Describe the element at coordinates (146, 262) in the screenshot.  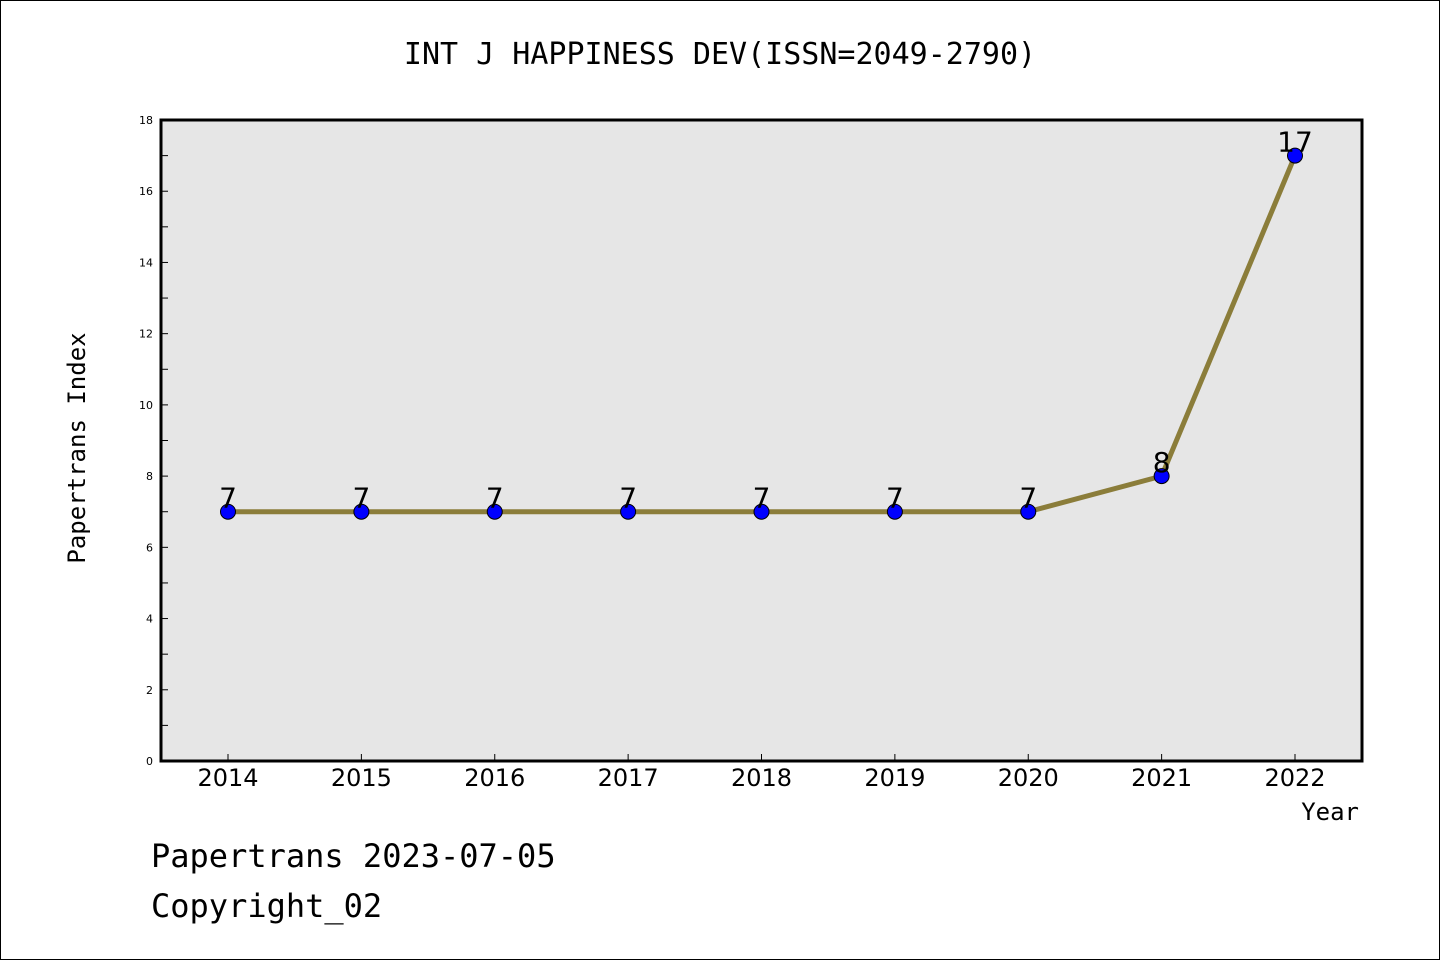
I see `y-tick-label: 14` at that location.